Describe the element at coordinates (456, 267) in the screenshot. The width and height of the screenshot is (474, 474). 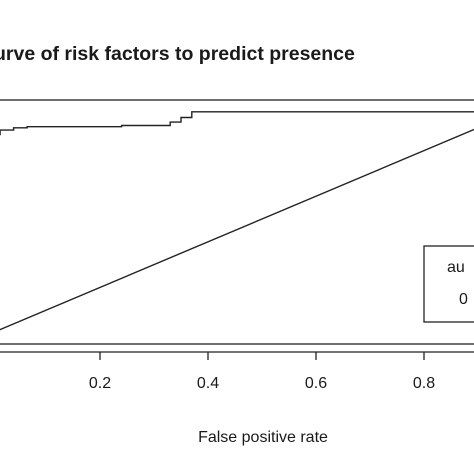
I see `legend-line-1: au` at that location.